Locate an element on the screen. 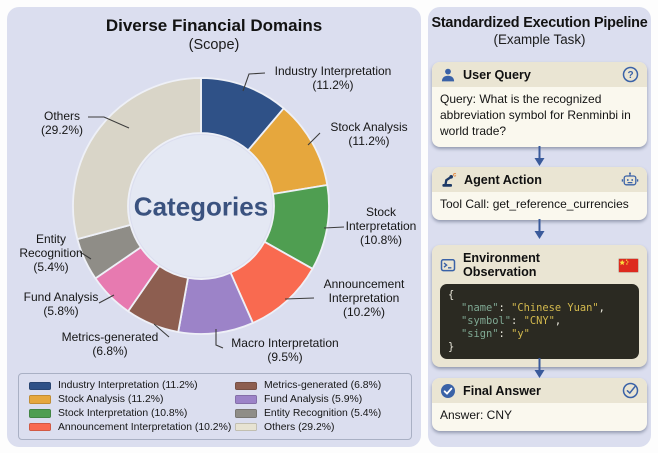 The height and width of the screenshot is (453, 658). pie-slice-label: Metrics-generated (6.8%) is located at coordinates (110, 344).